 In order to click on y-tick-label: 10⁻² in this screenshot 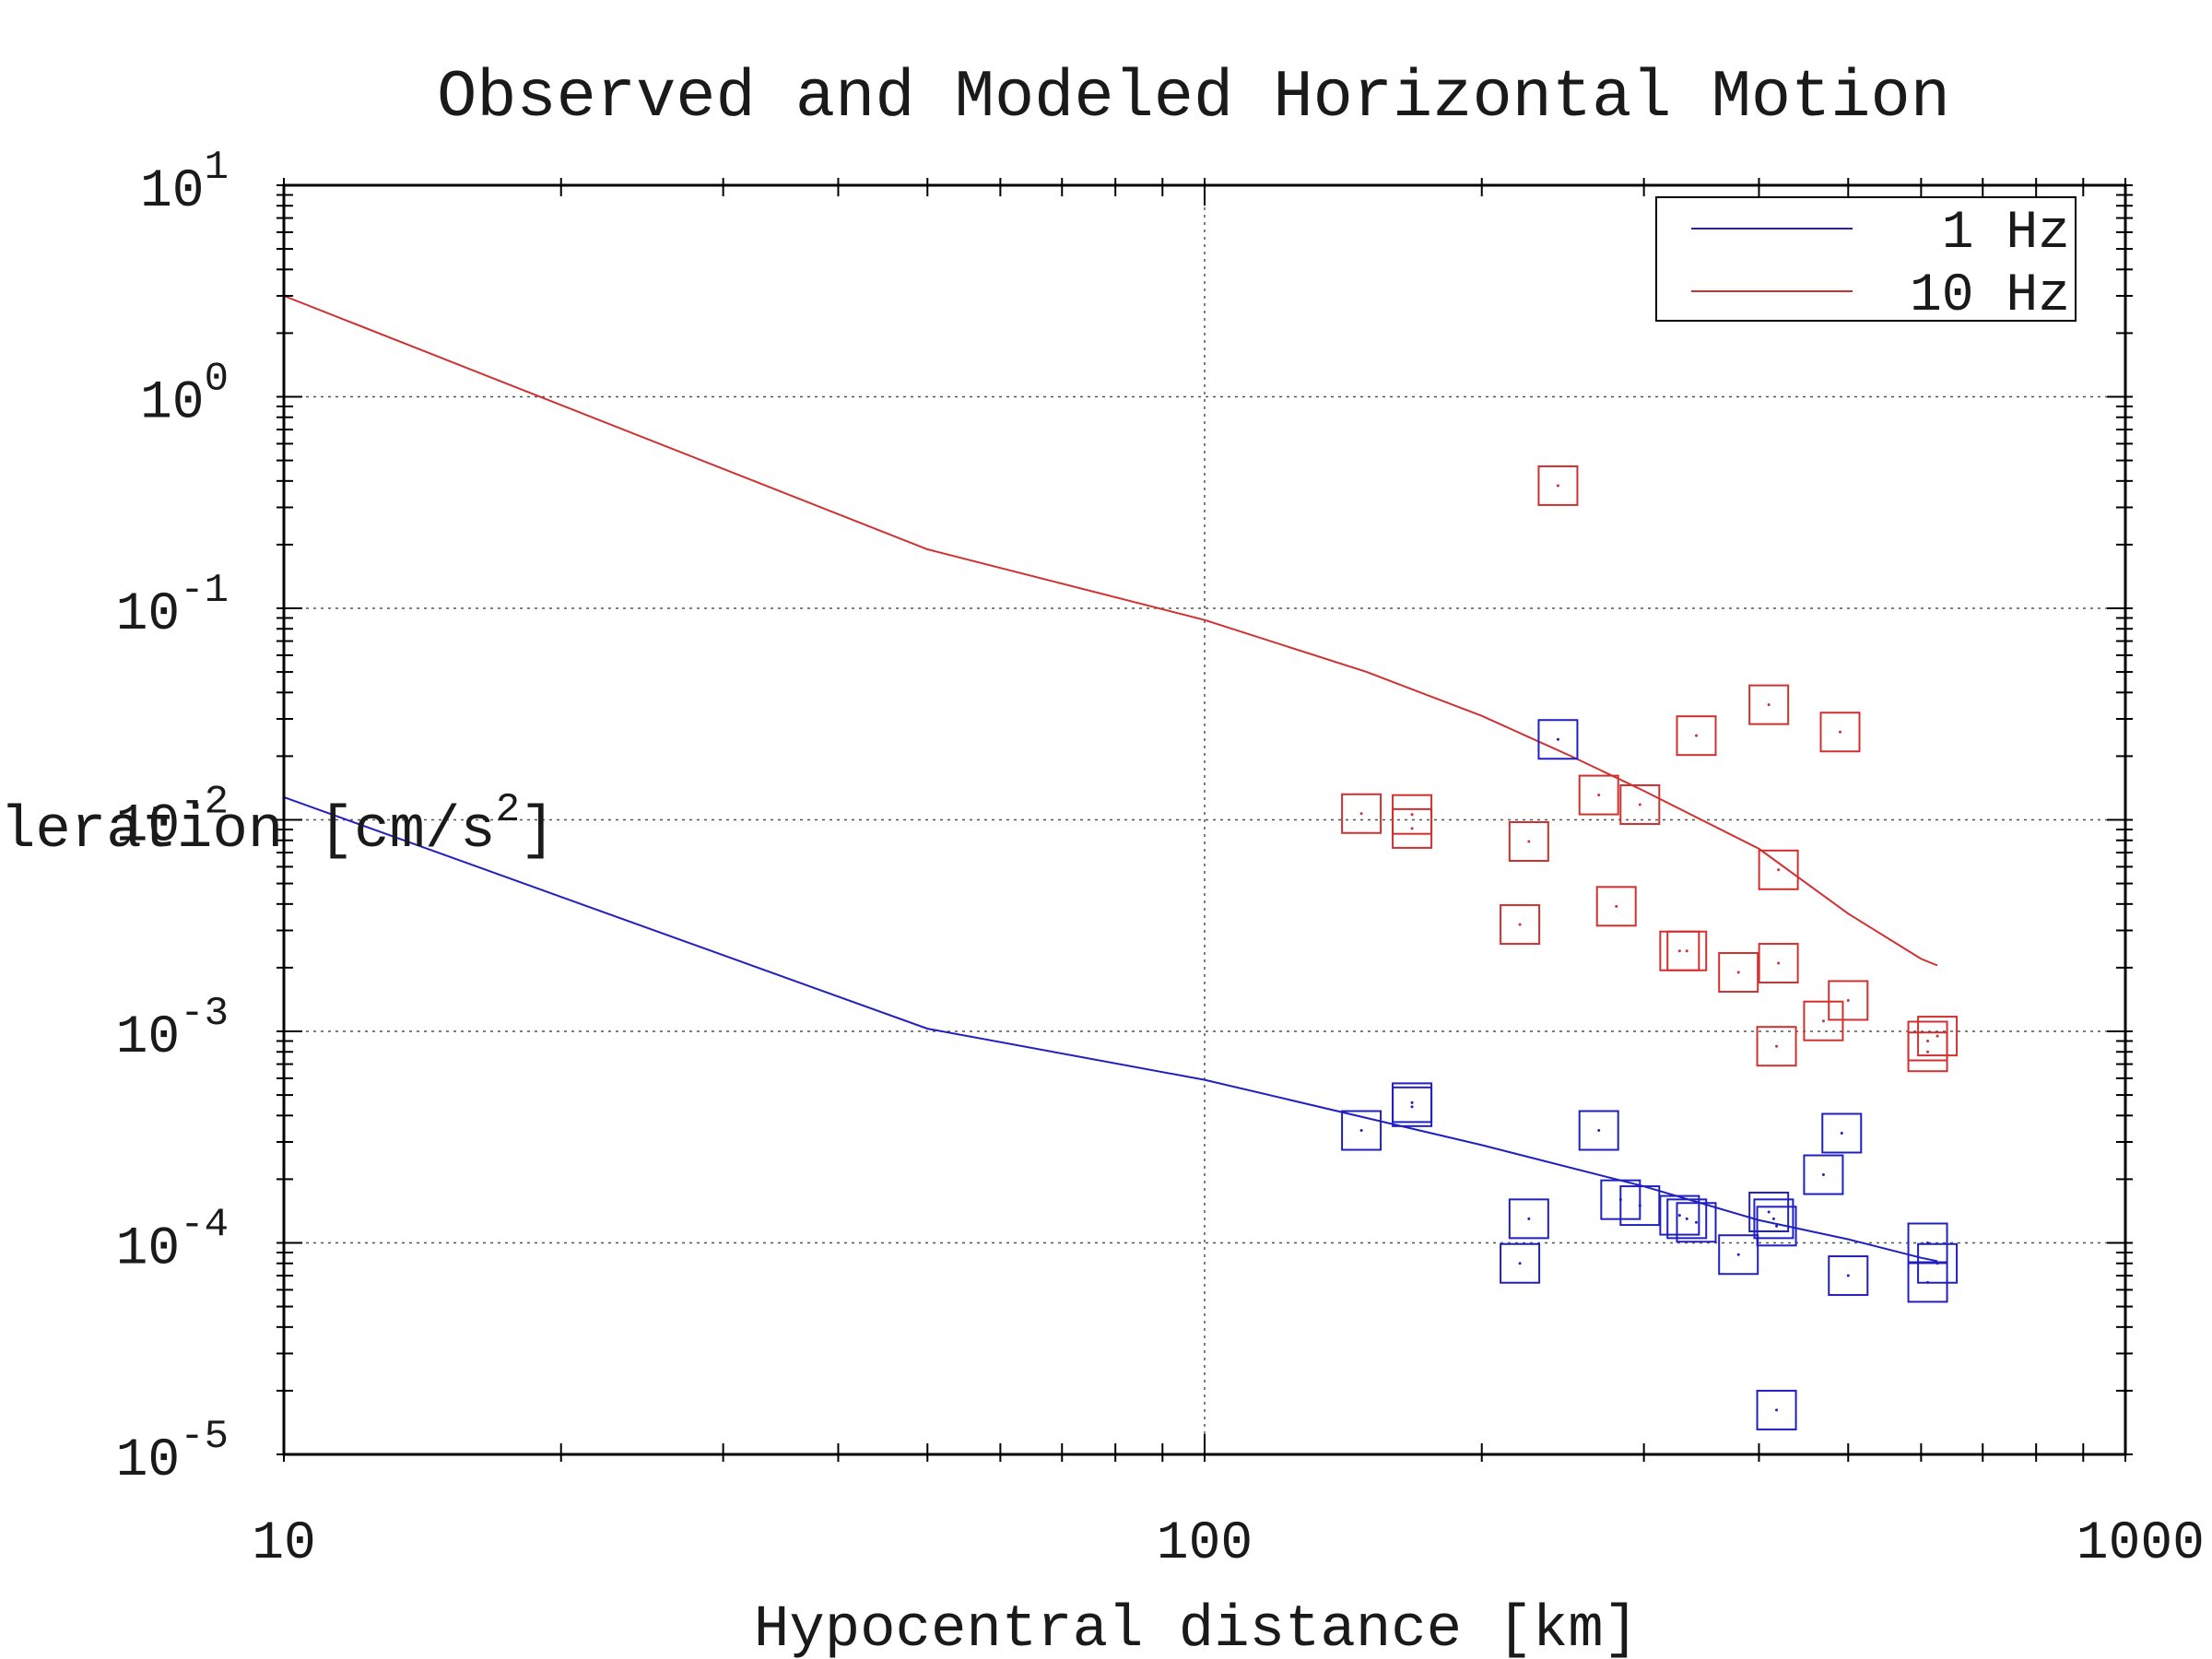, I will do `click(172, 818)`.